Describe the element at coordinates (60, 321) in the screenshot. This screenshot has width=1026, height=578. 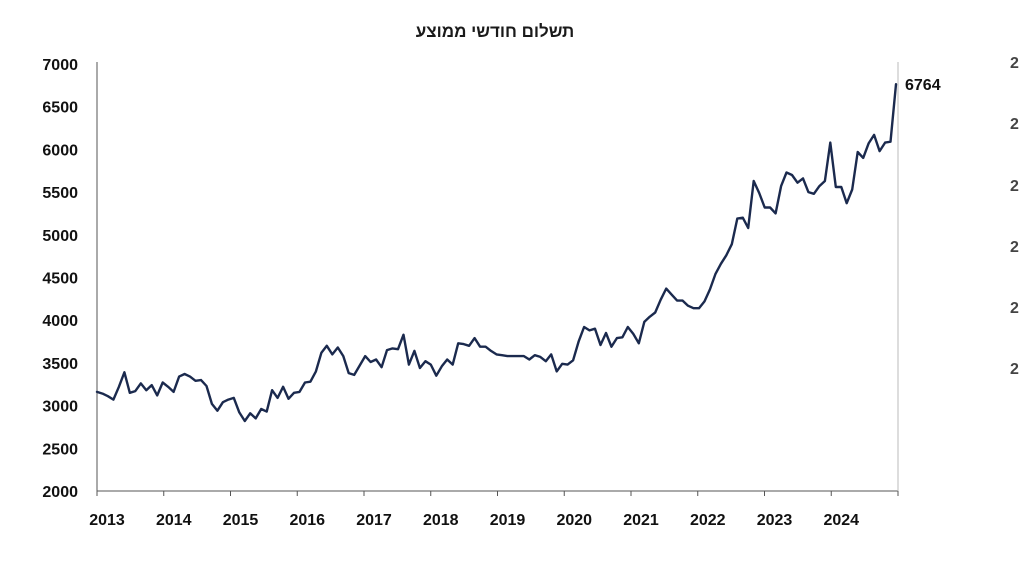
I see `y-tick-label: 4000` at that location.